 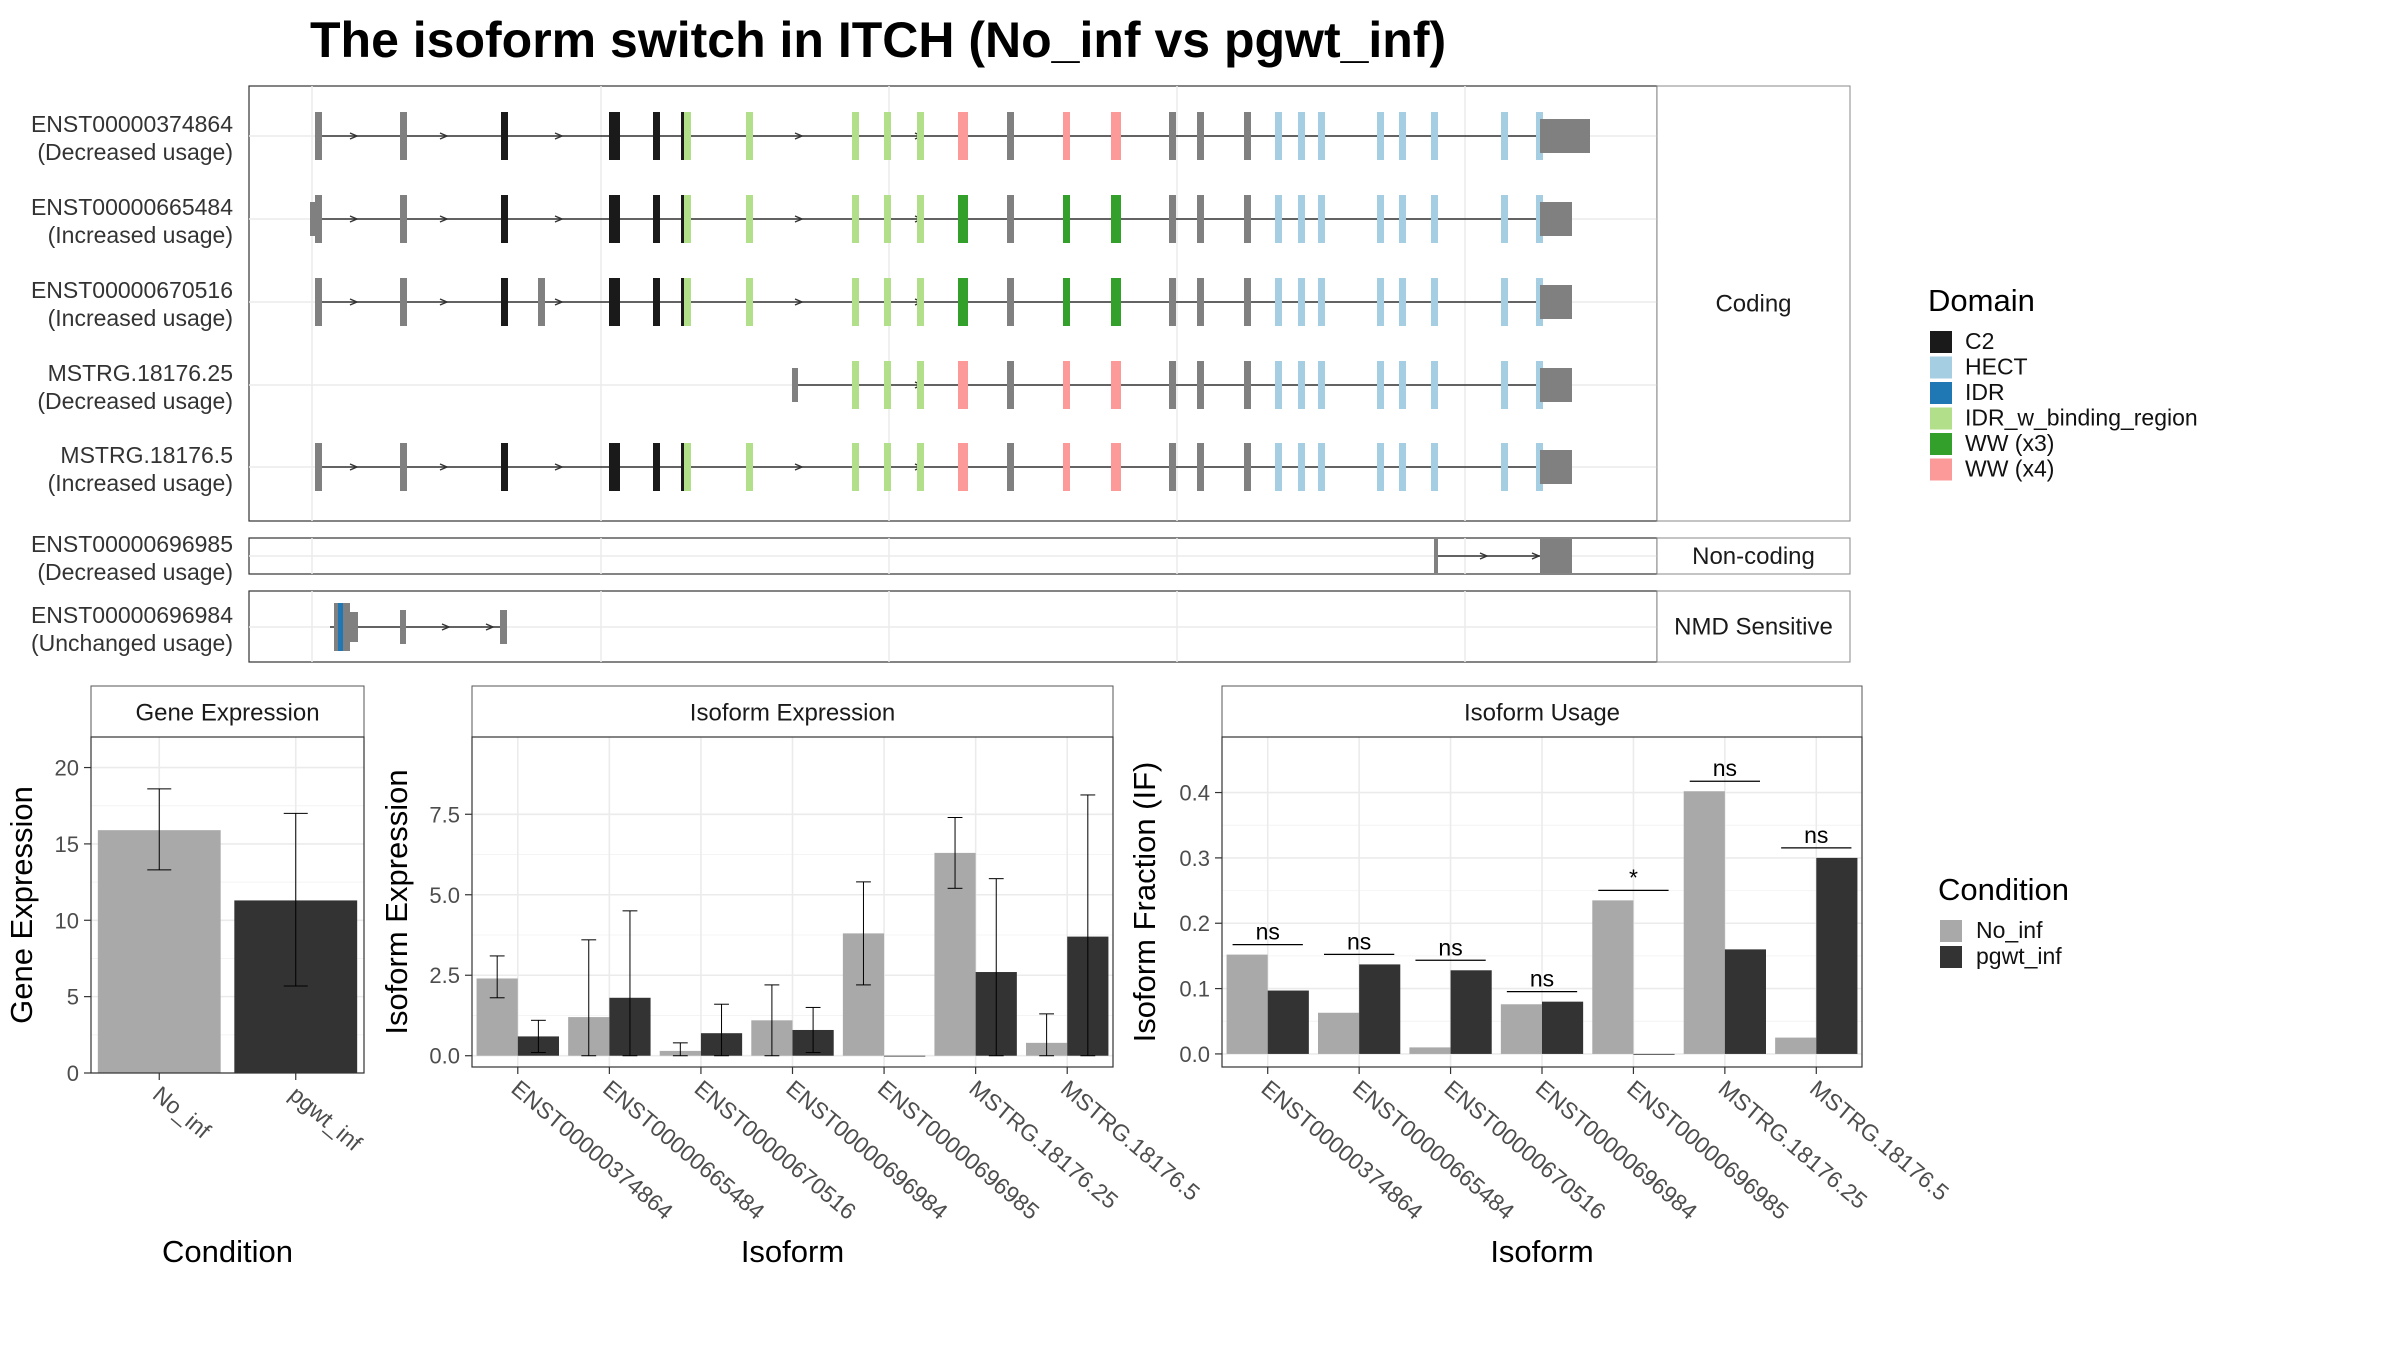 What do you see at coordinates (444, 895) in the screenshot?
I see `y-tick-label: 5.0` at bounding box center [444, 895].